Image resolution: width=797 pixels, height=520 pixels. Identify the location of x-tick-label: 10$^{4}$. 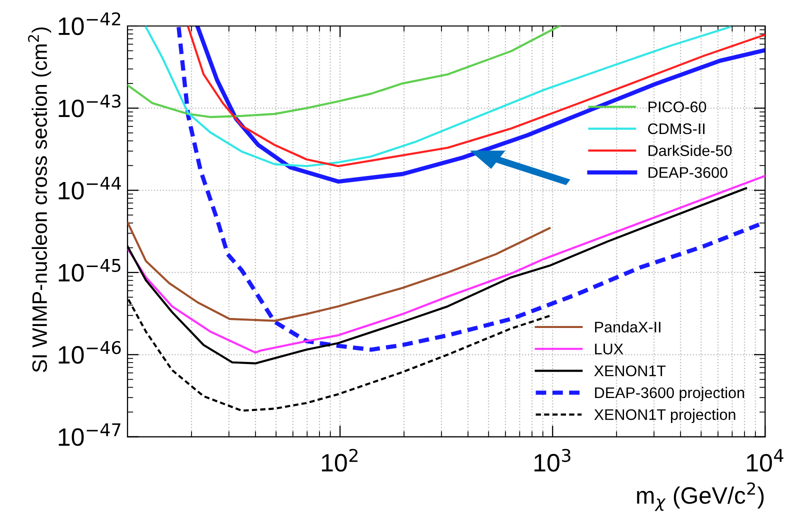
(765, 460).